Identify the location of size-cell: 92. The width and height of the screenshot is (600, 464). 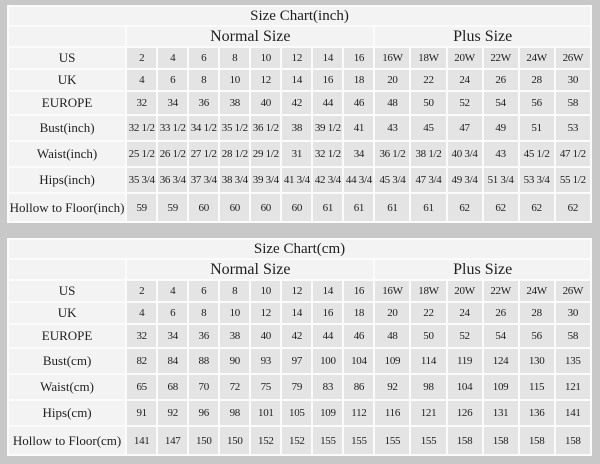
(392, 387).